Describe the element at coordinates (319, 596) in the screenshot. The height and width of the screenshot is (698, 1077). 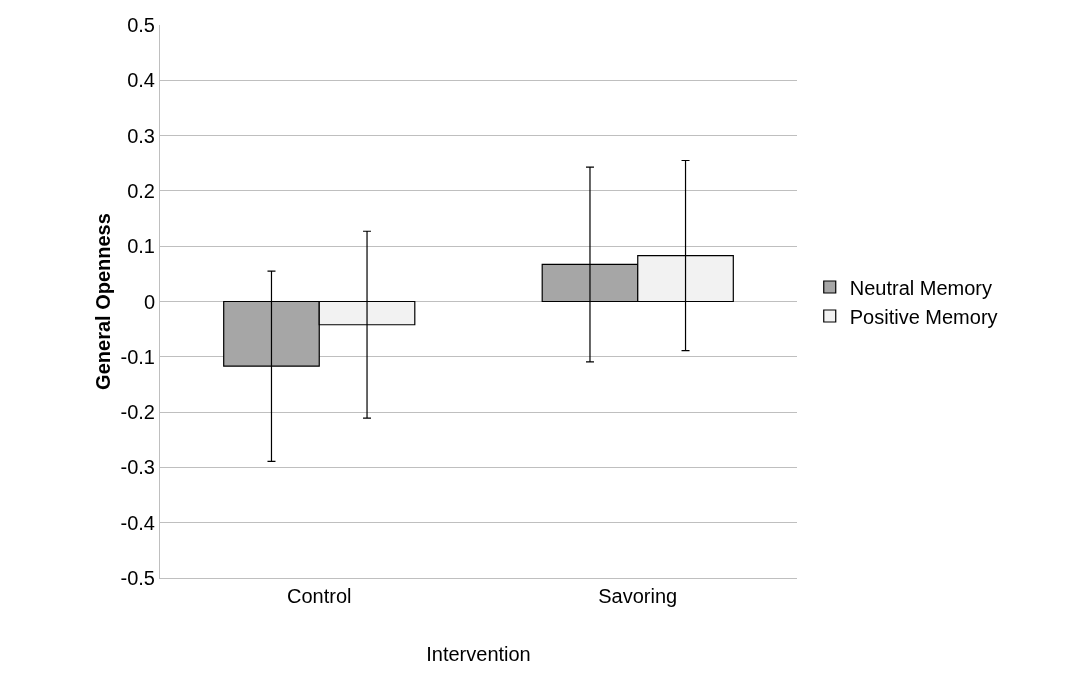
I see `x-tick-label: Control` at that location.